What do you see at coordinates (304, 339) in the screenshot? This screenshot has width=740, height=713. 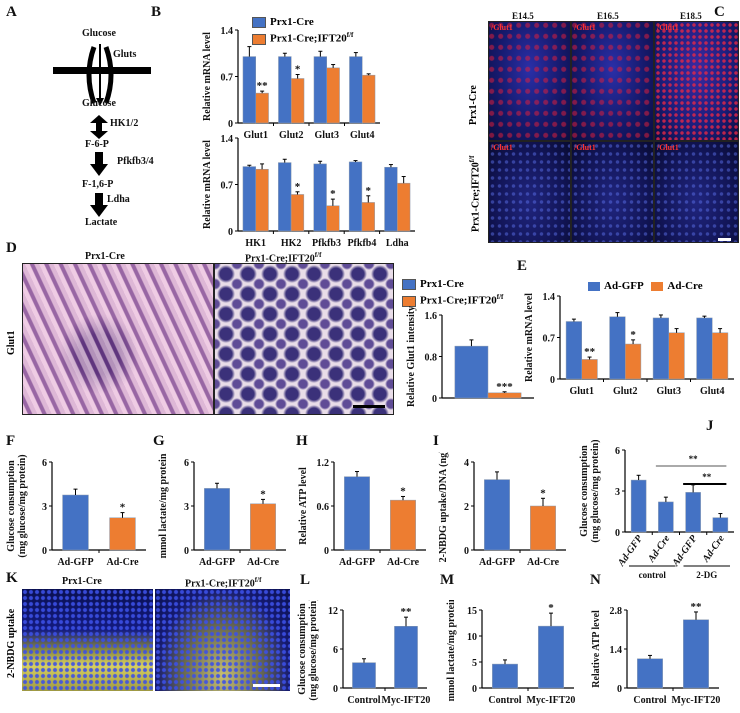 I see `ihc-ift20-ko` at bounding box center [304, 339].